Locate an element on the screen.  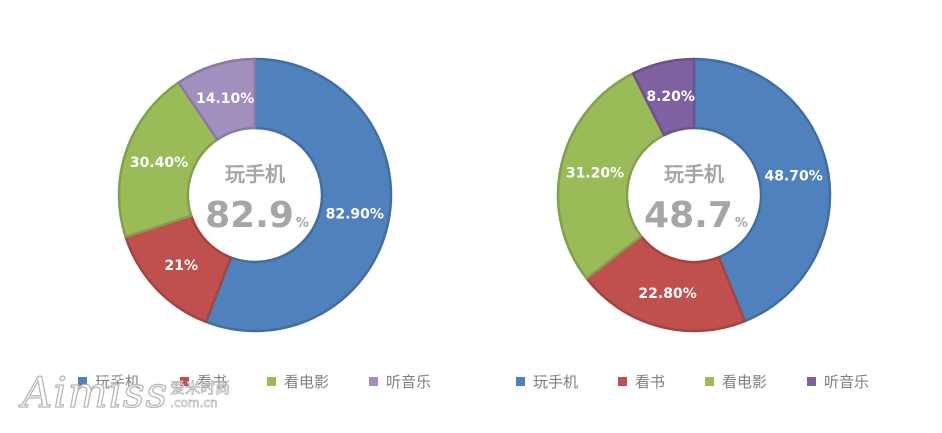
chart-2-legend-item-4: 听音乐 is located at coordinates (838, 381).